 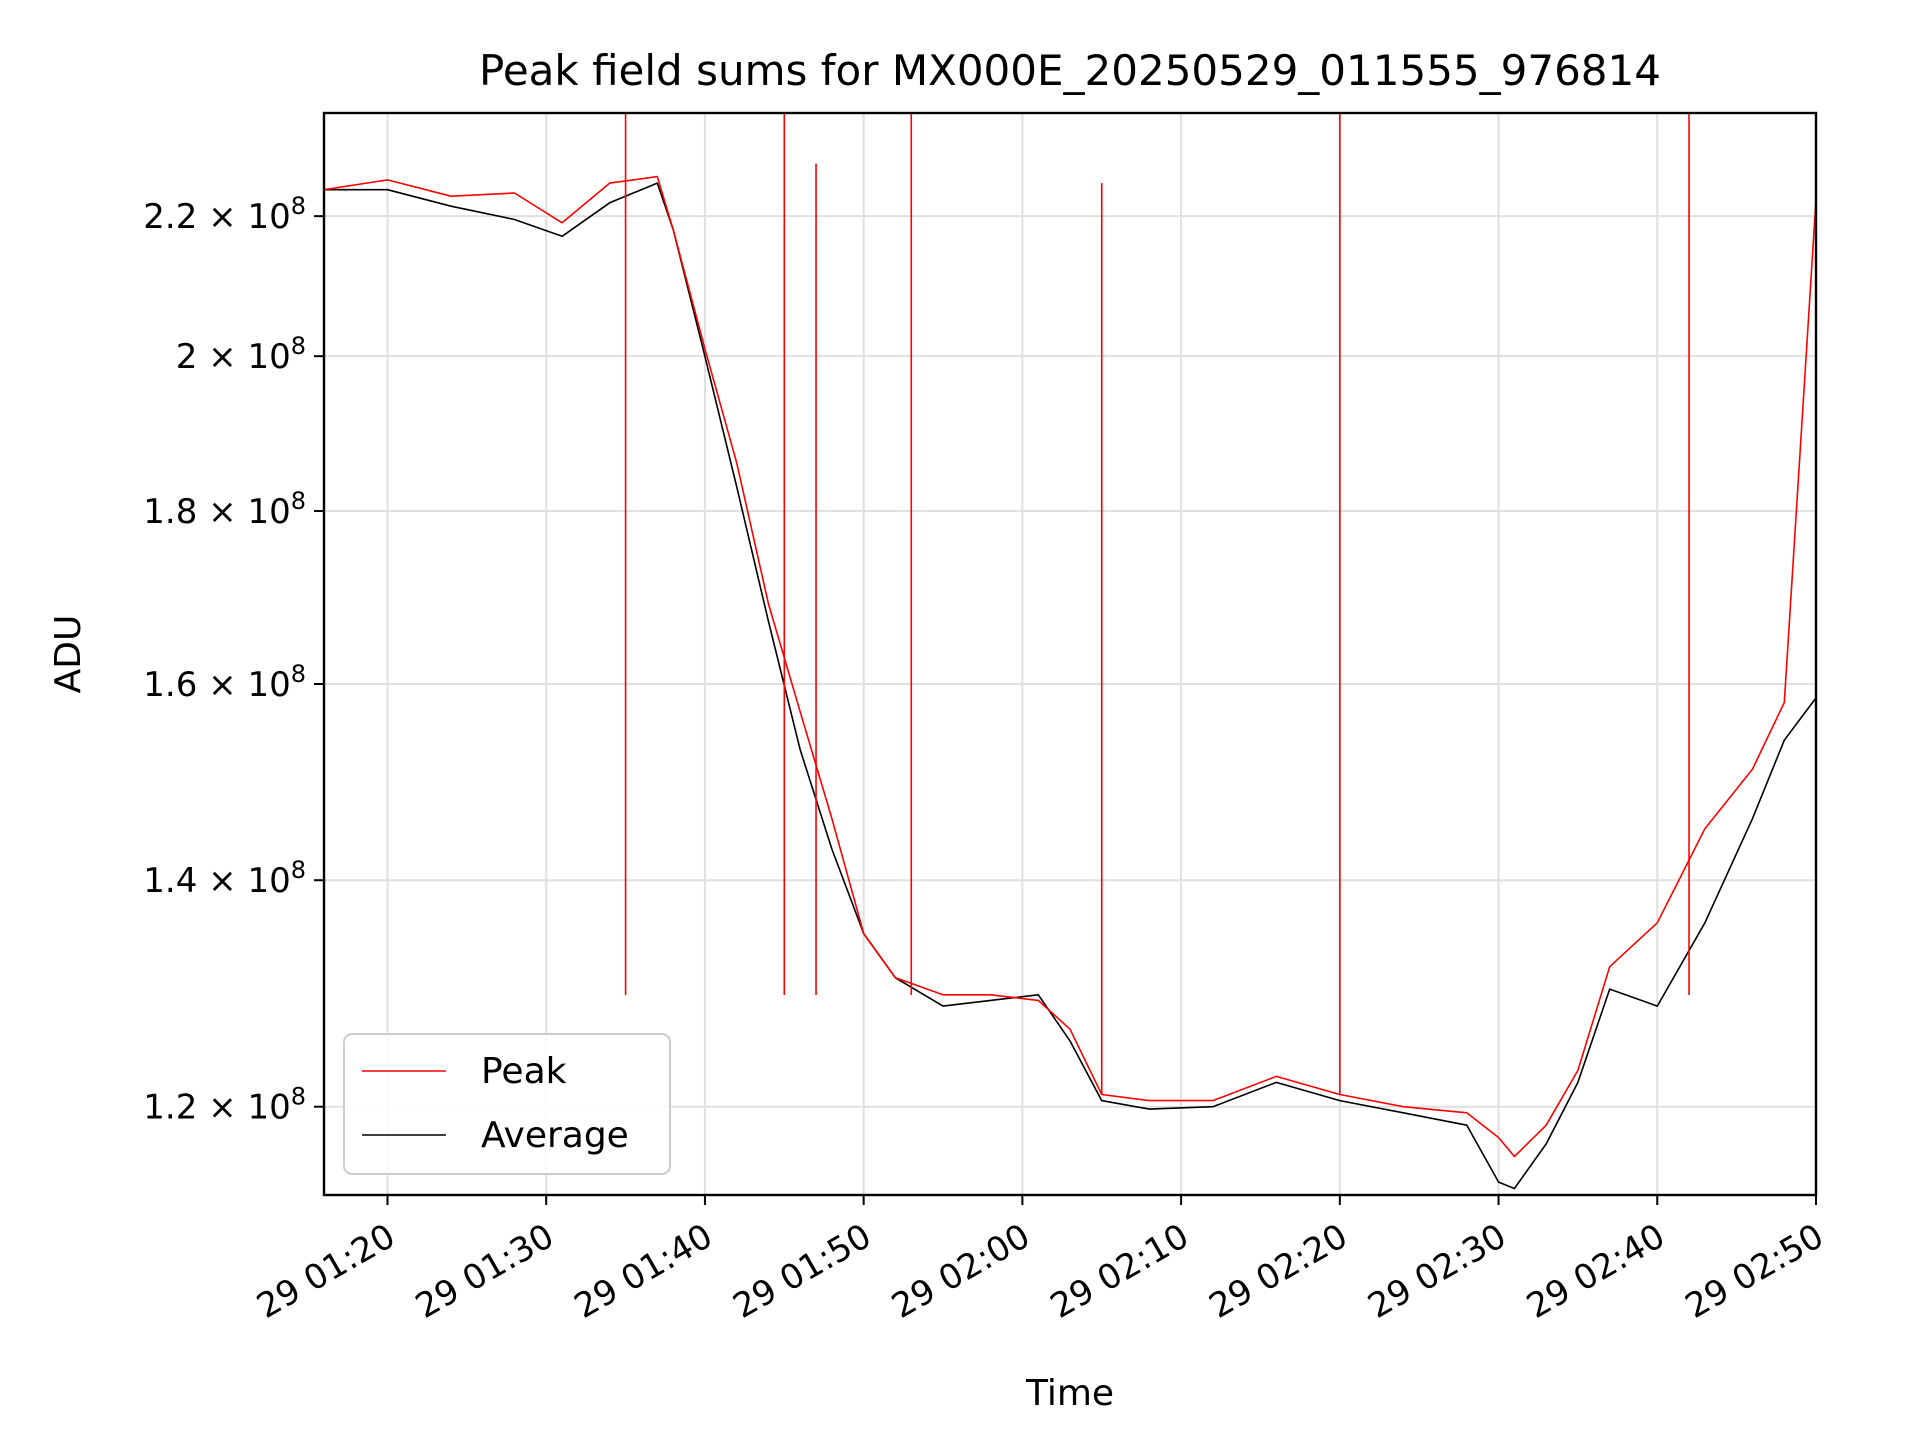 I want to click on y-axis-label: ADU, so click(x=68, y=654).